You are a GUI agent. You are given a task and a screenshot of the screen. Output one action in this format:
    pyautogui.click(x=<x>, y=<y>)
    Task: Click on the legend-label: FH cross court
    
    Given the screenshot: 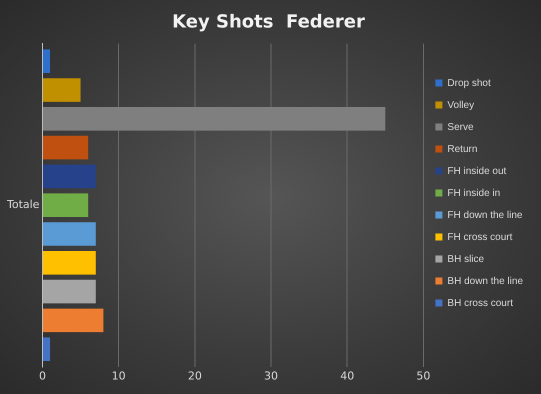 What is the action you would take?
    pyautogui.click(x=480, y=237)
    